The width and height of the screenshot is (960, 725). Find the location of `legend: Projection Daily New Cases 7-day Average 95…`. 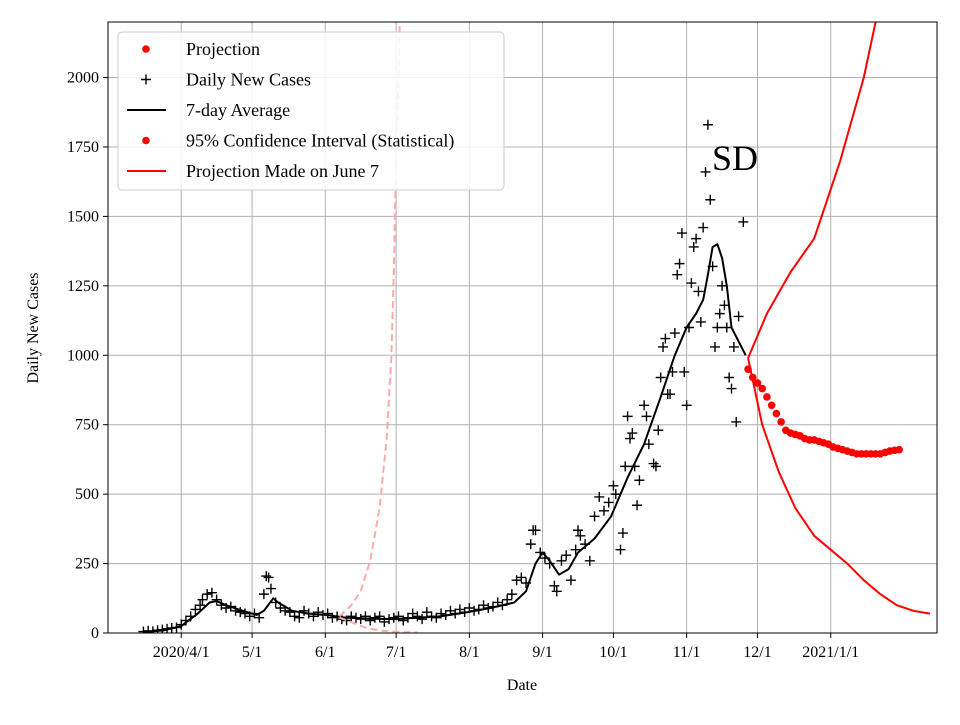

legend: Projection Daily New Cases 7-day Average 95… is located at coordinates (311, 111).